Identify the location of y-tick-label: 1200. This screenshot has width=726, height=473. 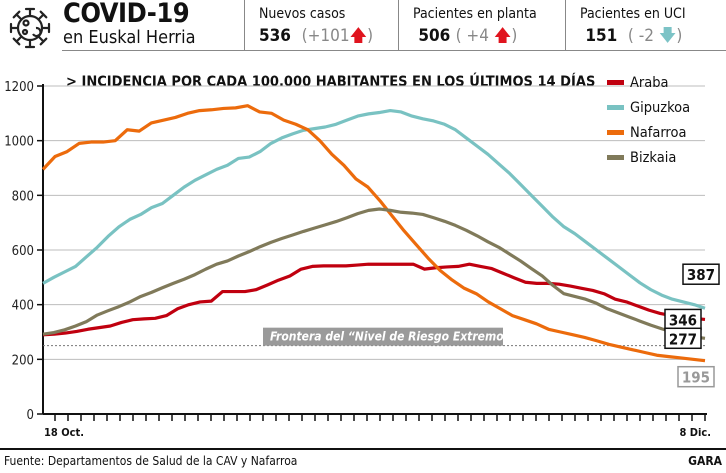
(19, 87).